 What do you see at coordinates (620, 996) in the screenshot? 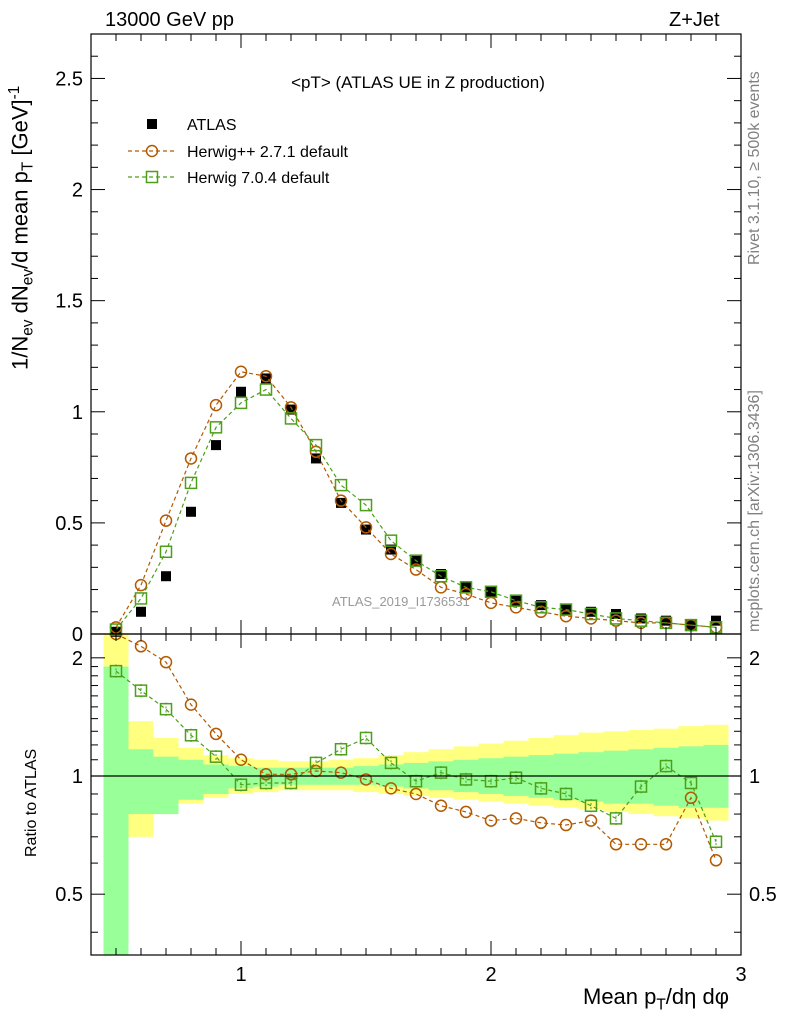
I see `x-title-part: Mean p` at bounding box center [620, 996].